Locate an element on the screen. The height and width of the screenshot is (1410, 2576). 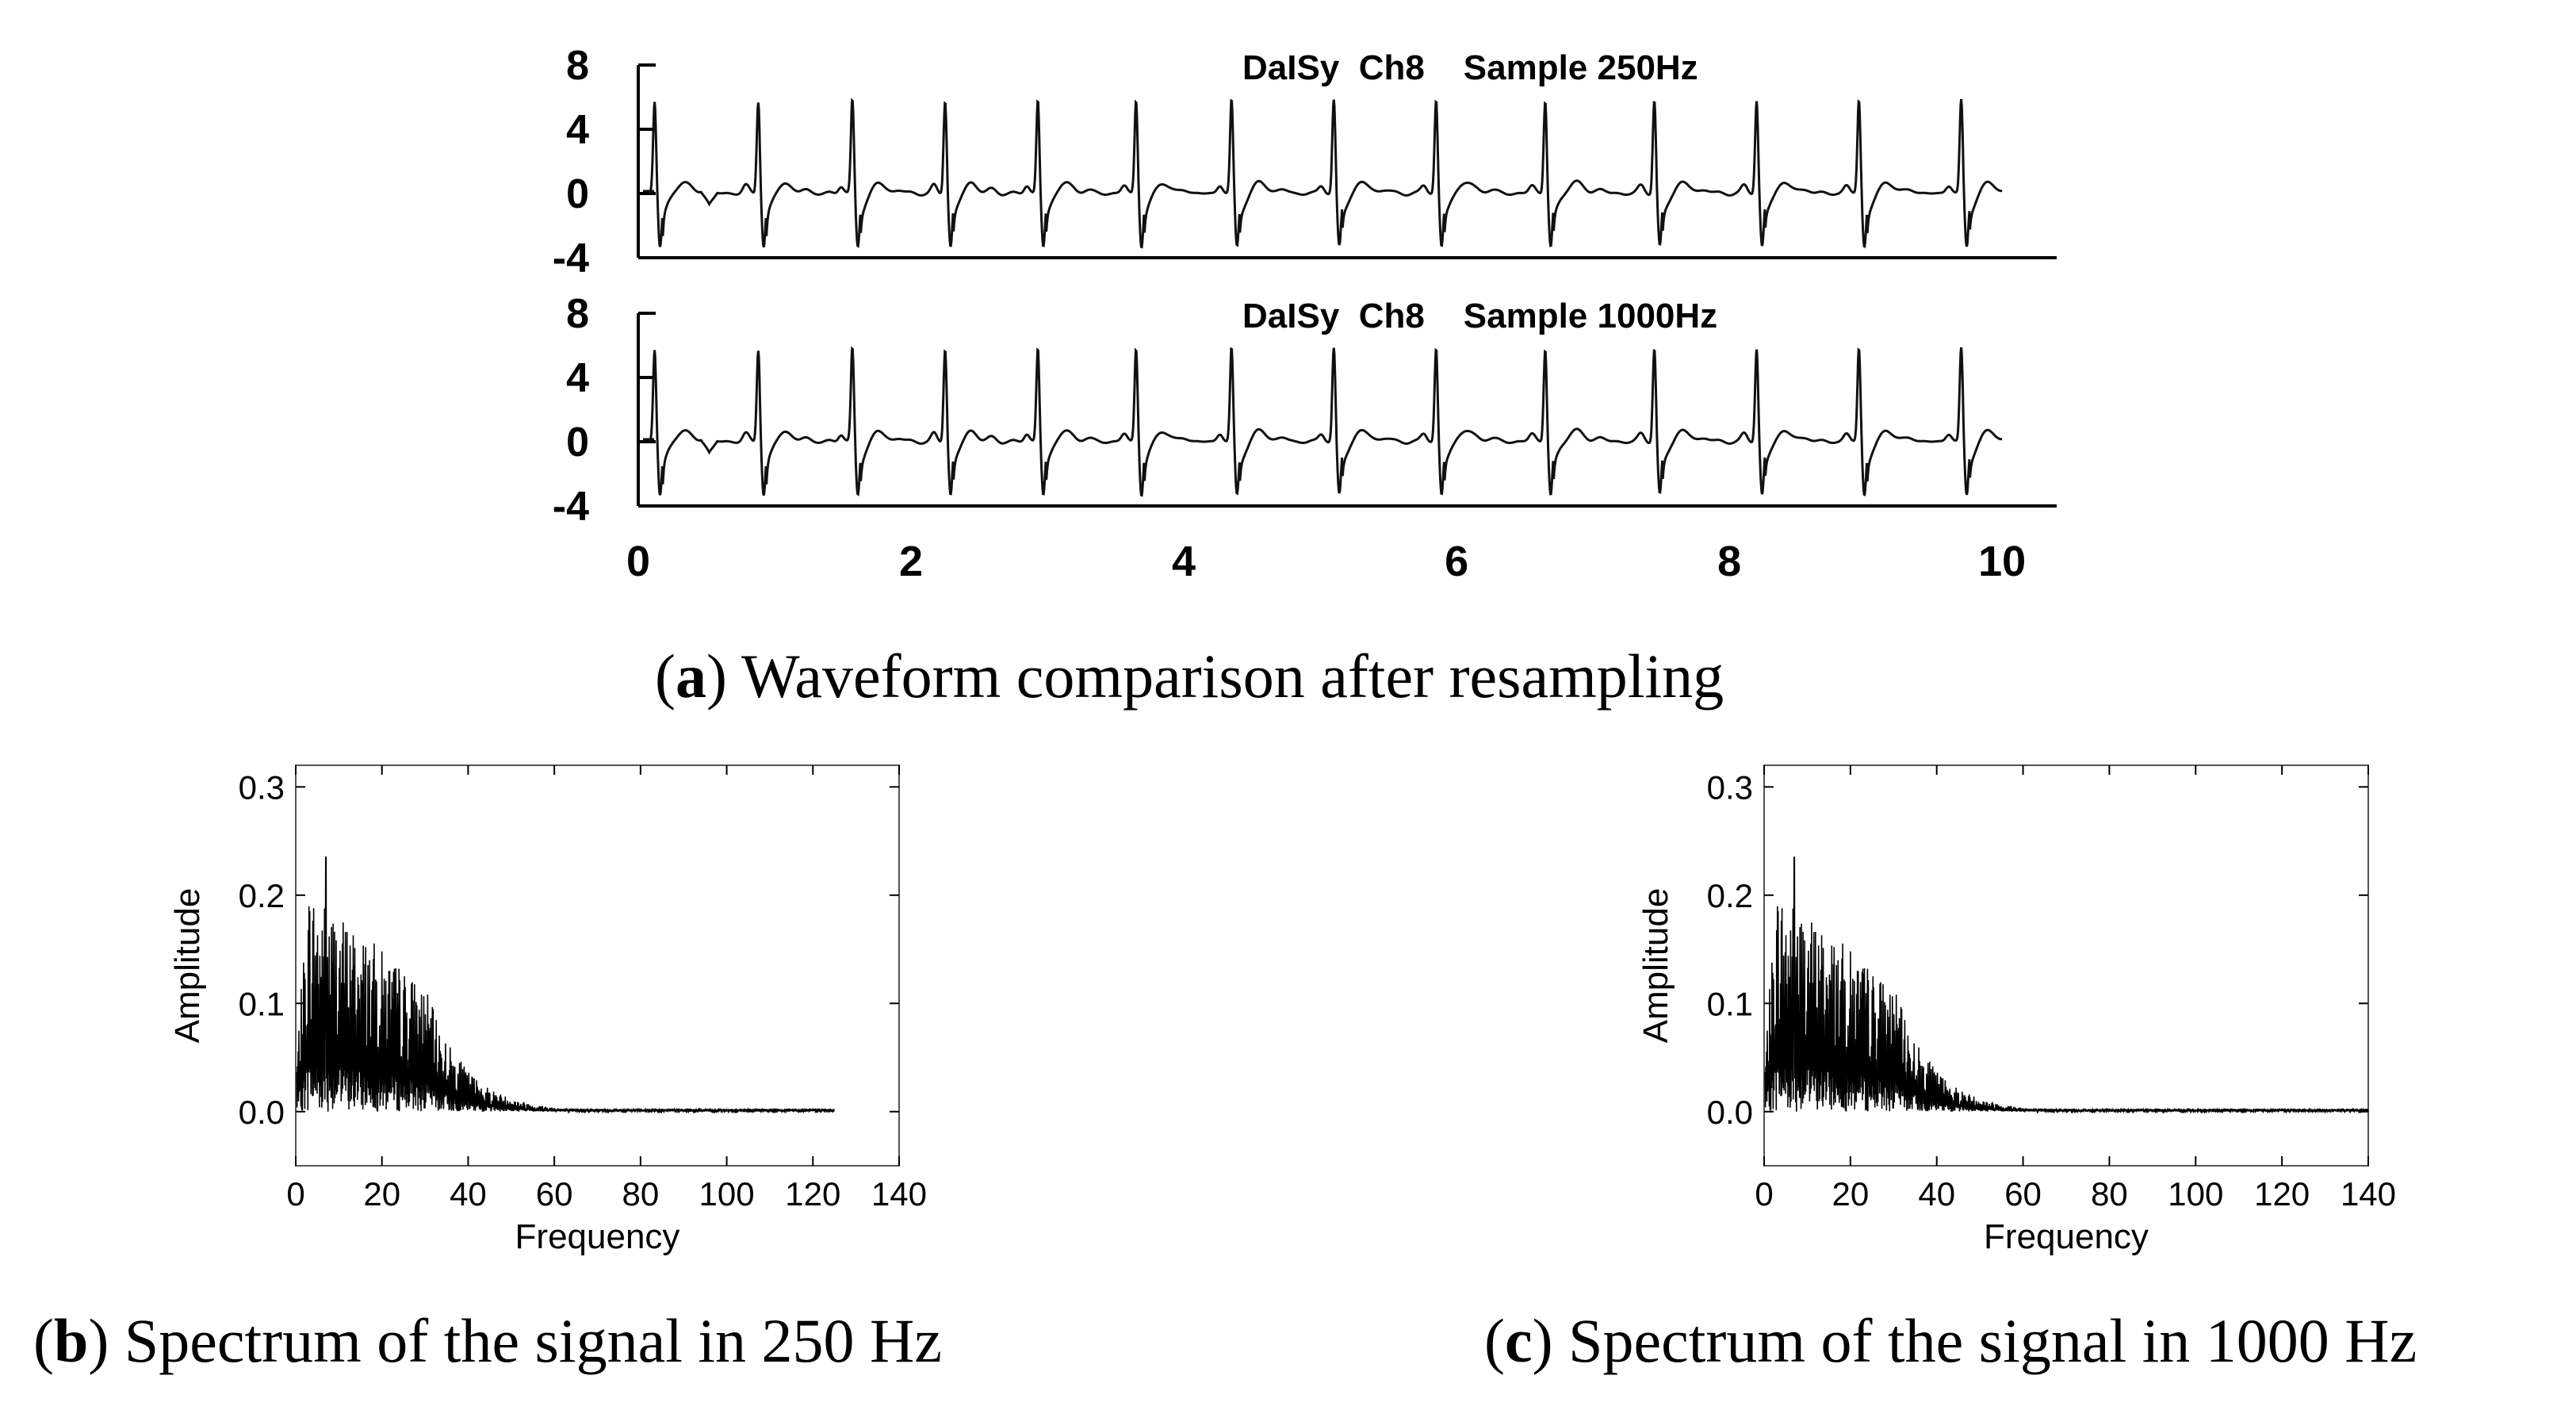
caption-a-letter: a is located at coordinates (690, 676).